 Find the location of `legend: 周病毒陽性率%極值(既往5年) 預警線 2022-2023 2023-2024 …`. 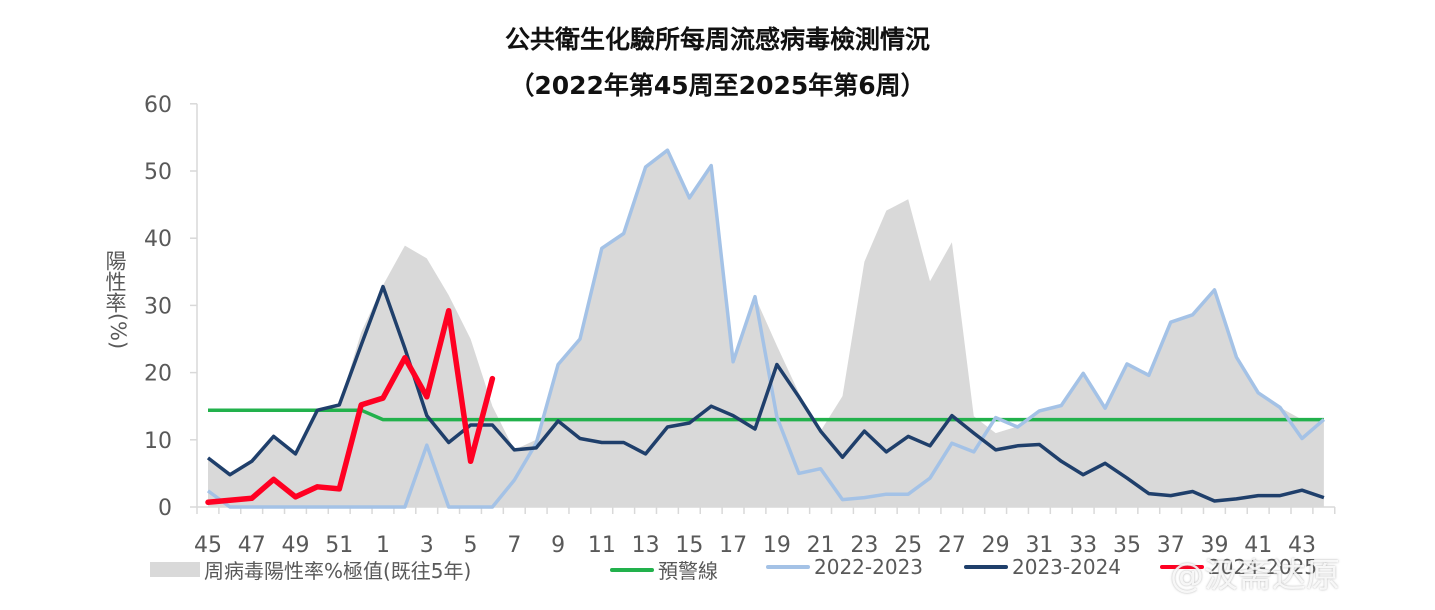

legend: 周病毒陽性率%極值(既往5年) 預警線 2022-2023 2023-2024 … is located at coordinates (717, 570).